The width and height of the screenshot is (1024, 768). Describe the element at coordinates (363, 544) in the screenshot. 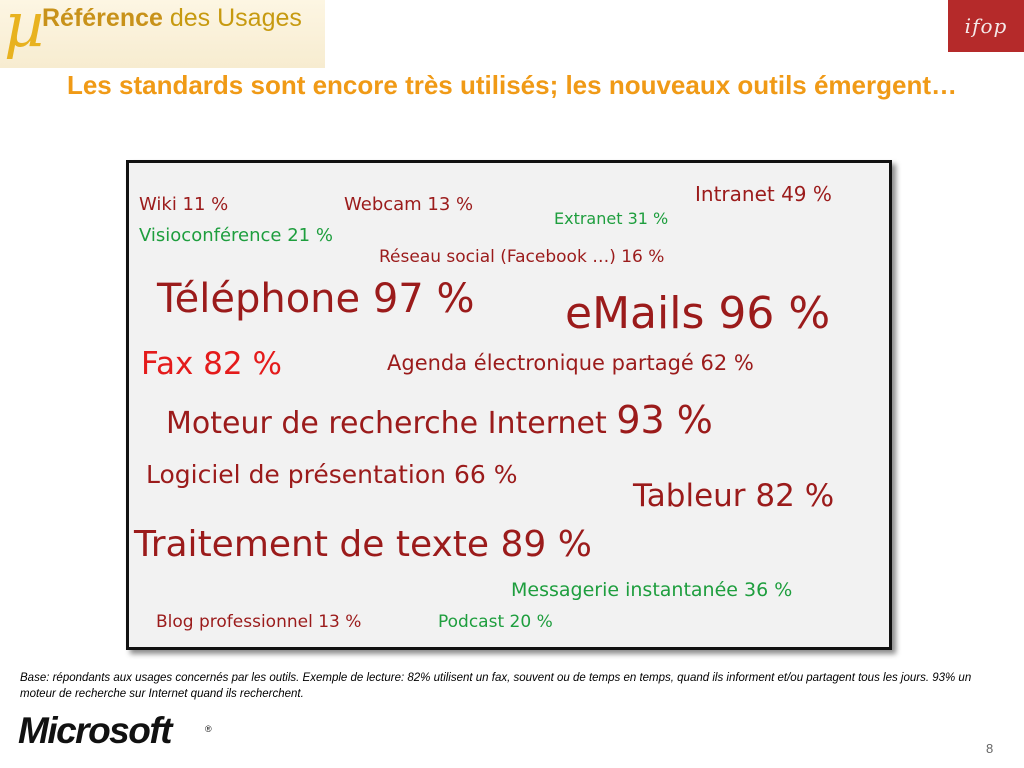

I see `word-traitement-texte: Traitement de texte 89 %` at that location.